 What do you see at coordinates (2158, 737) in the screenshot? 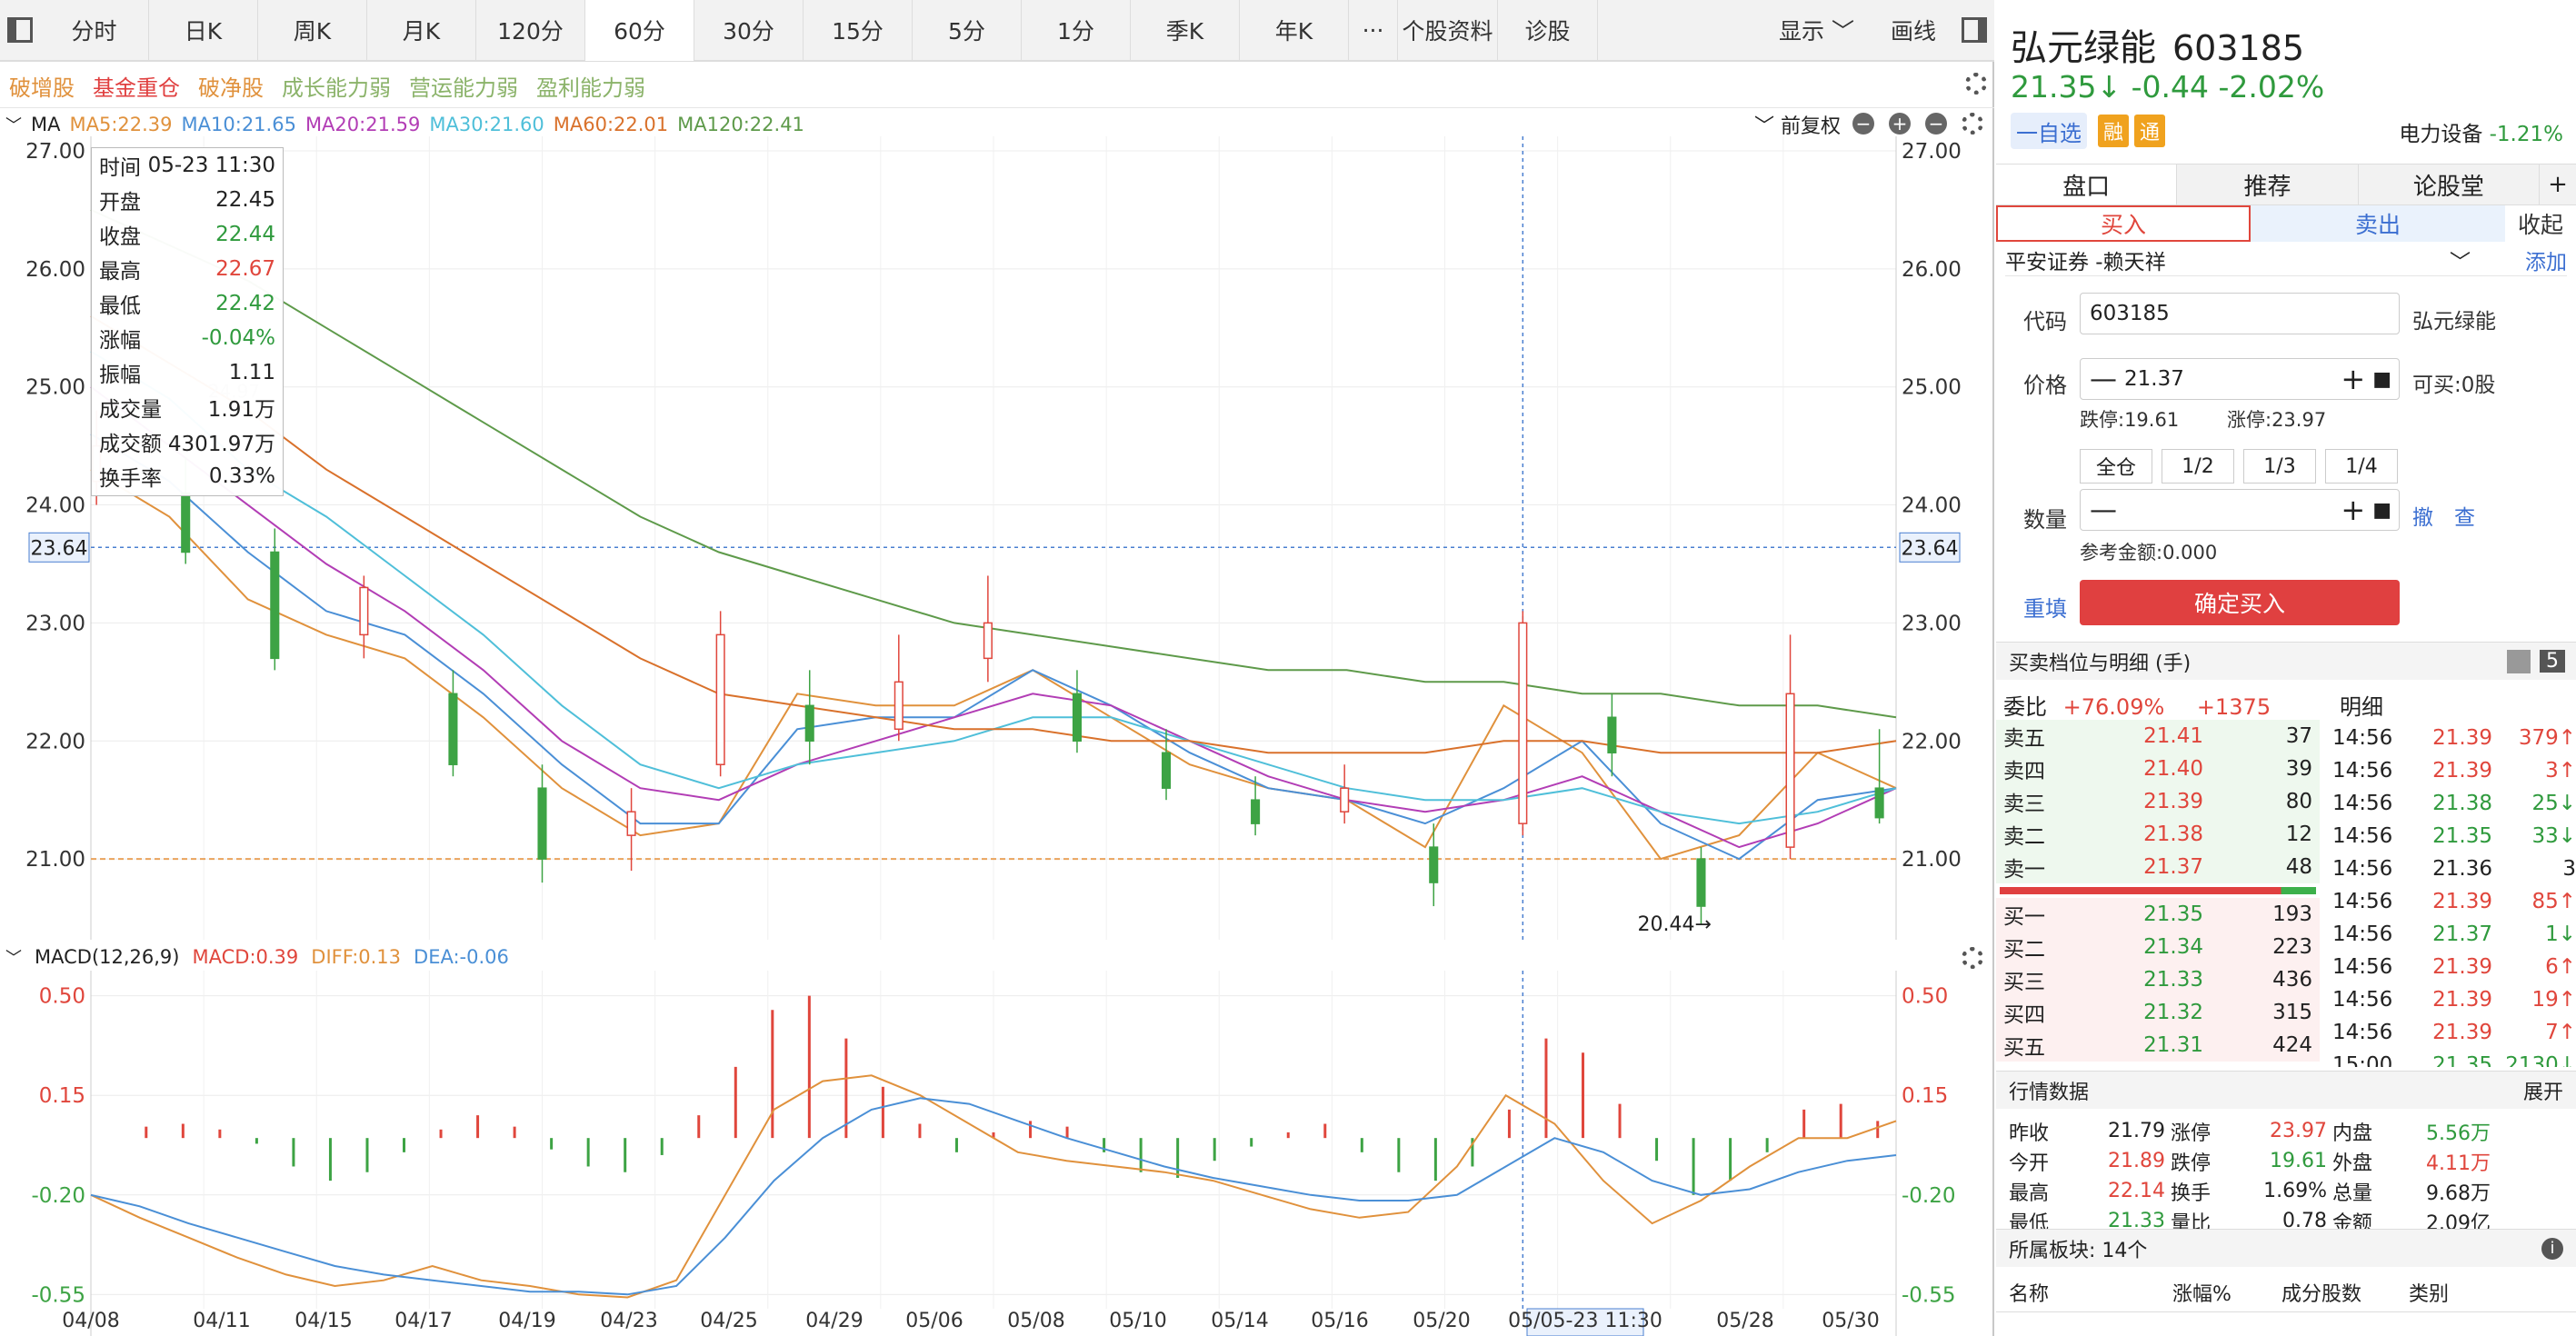
I see `orderbook-row: 卖五 21.41 37` at bounding box center [2158, 737].